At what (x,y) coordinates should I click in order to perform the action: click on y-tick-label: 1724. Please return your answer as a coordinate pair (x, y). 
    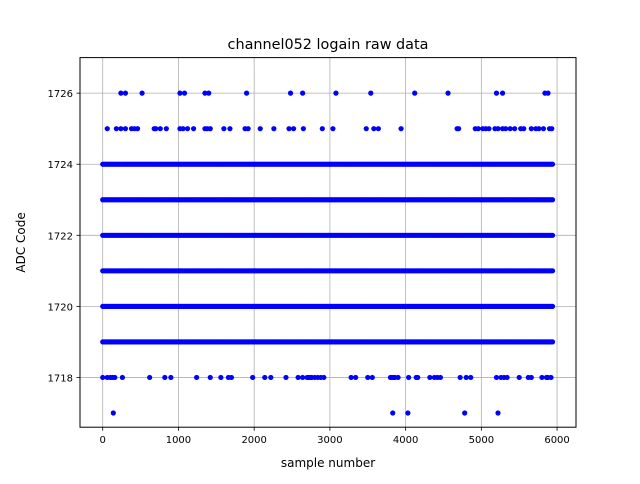
    Looking at the image, I should click on (60, 165).